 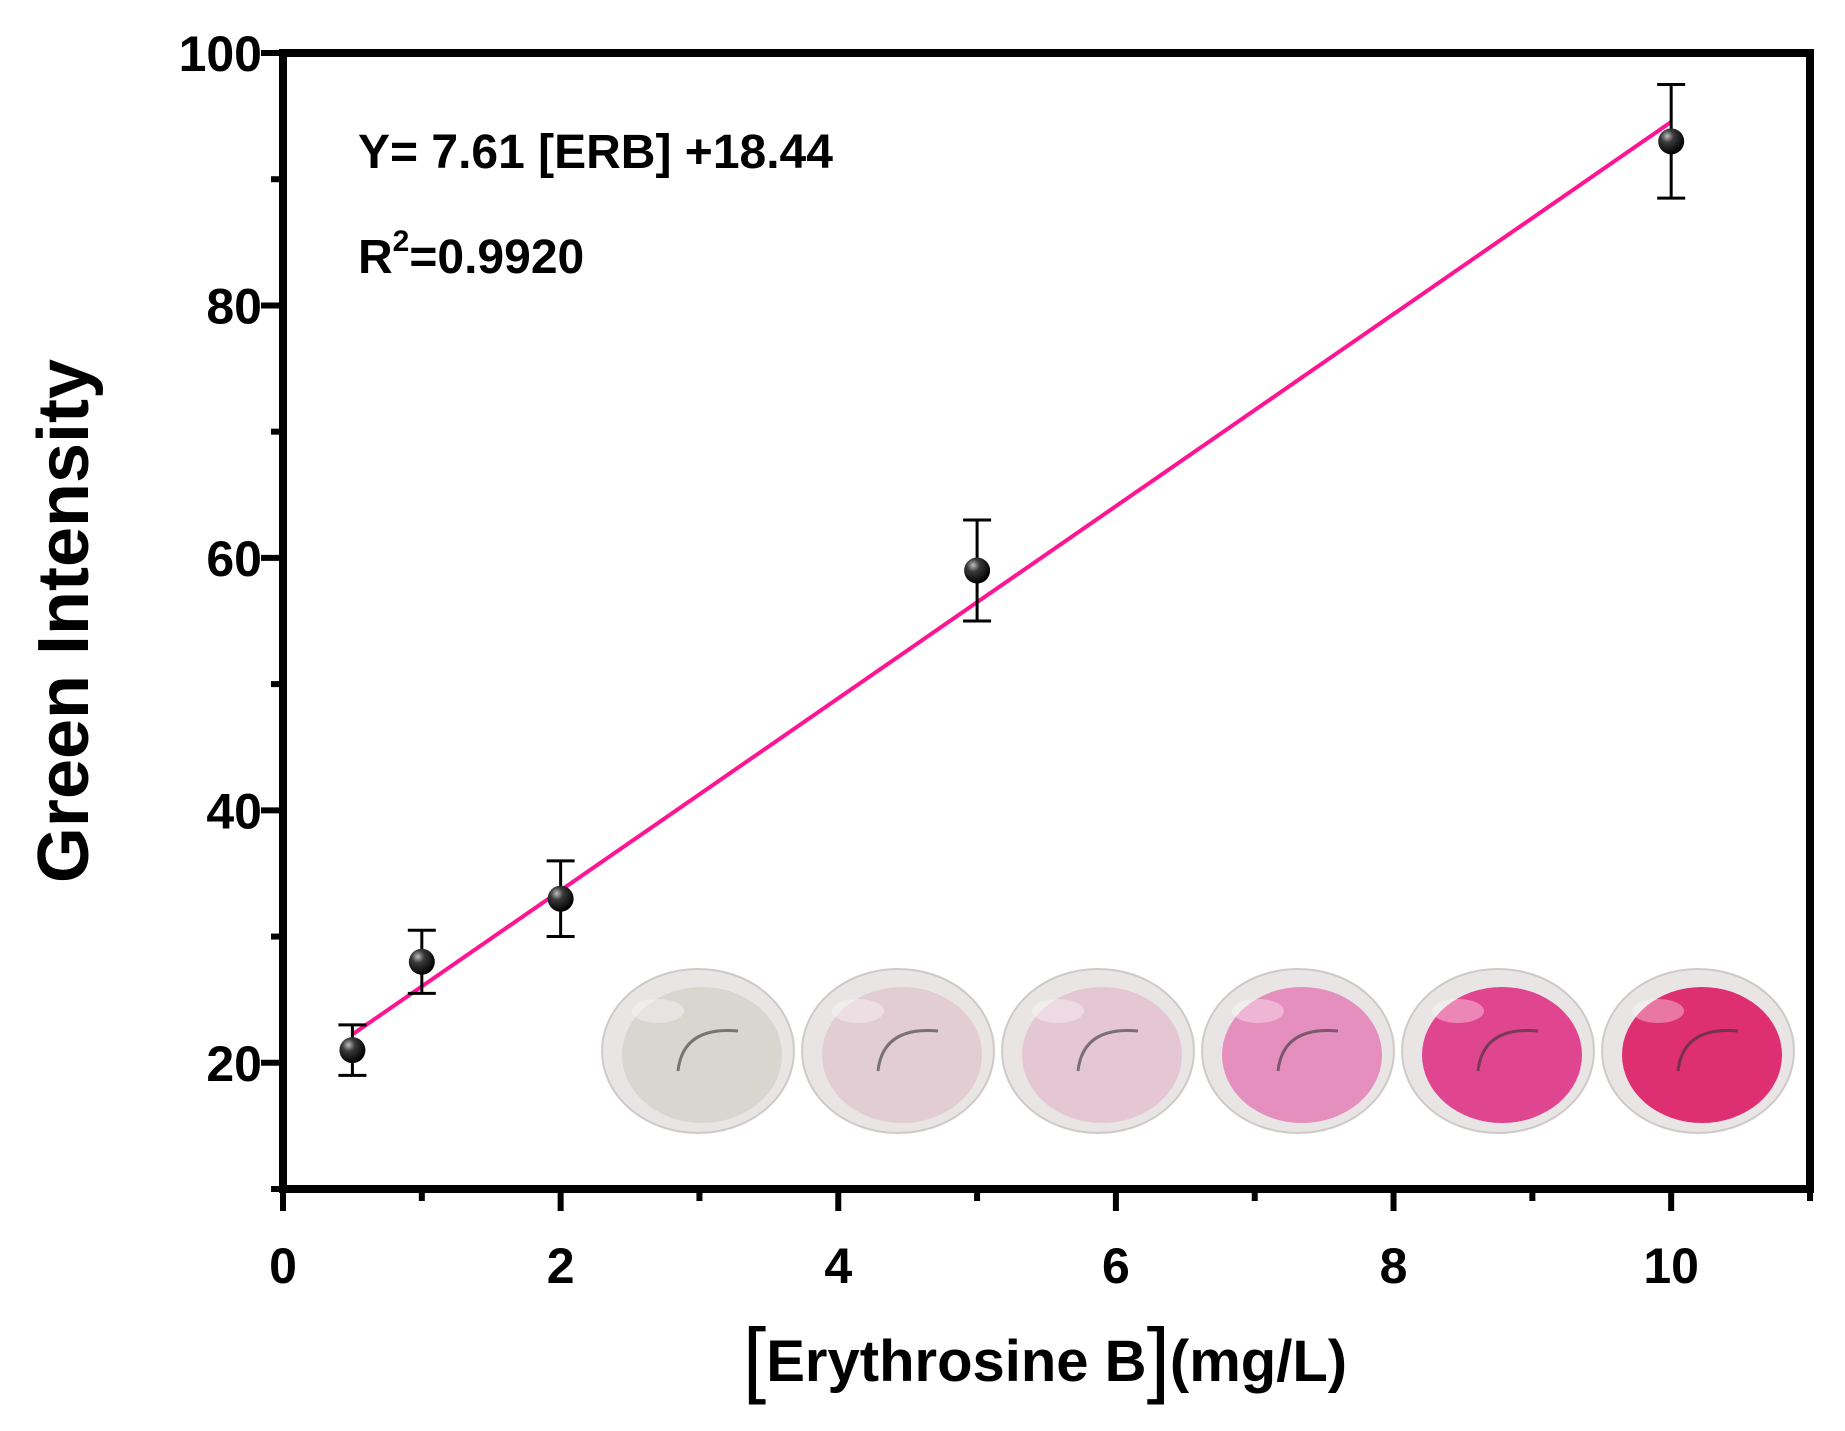 What do you see at coordinates (1671, 1266) in the screenshot?
I see `x-tick-label: 10` at bounding box center [1671, 1266].